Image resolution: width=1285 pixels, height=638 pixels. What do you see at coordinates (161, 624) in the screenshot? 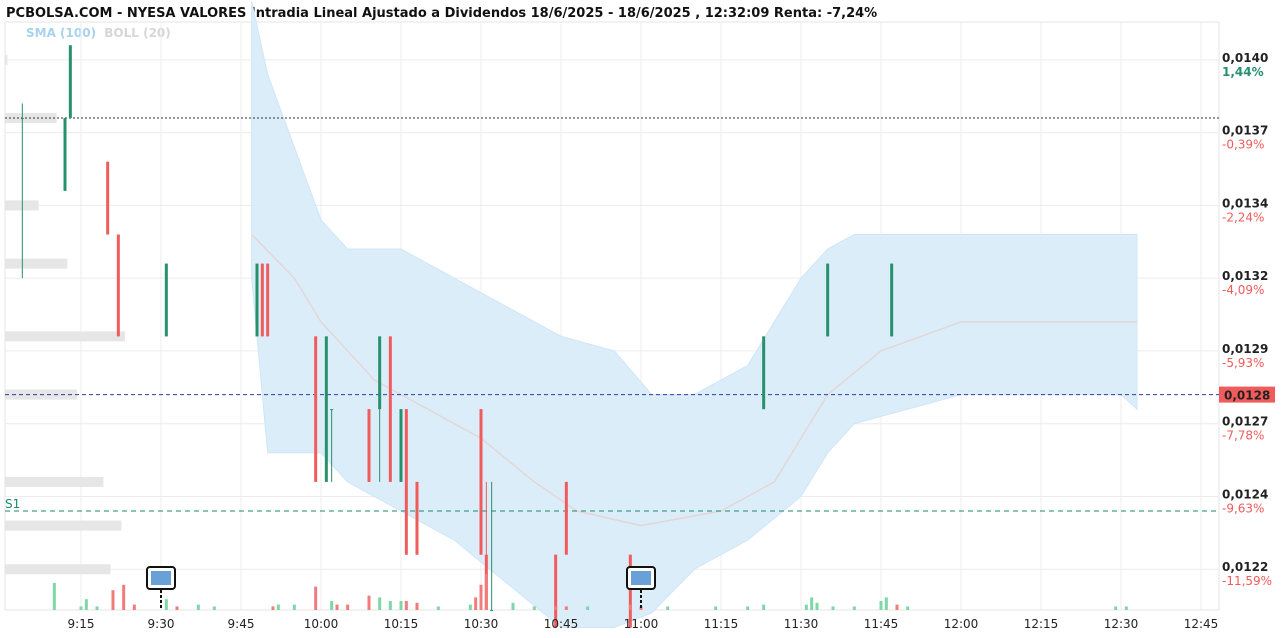
I see `x-tick-label: 9:30` at bounding box center [161, 624].